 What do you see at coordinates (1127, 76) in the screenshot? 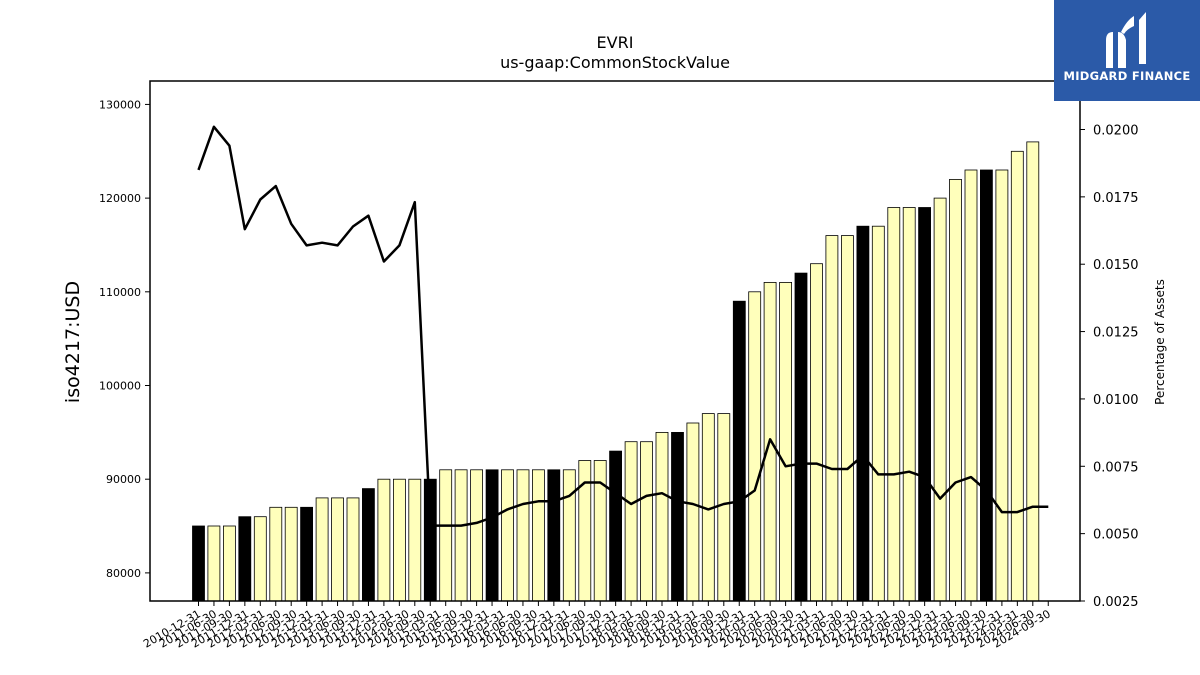
I see `brand-name: MIDGARD FINANCE` at bounding box center [1127, 76].